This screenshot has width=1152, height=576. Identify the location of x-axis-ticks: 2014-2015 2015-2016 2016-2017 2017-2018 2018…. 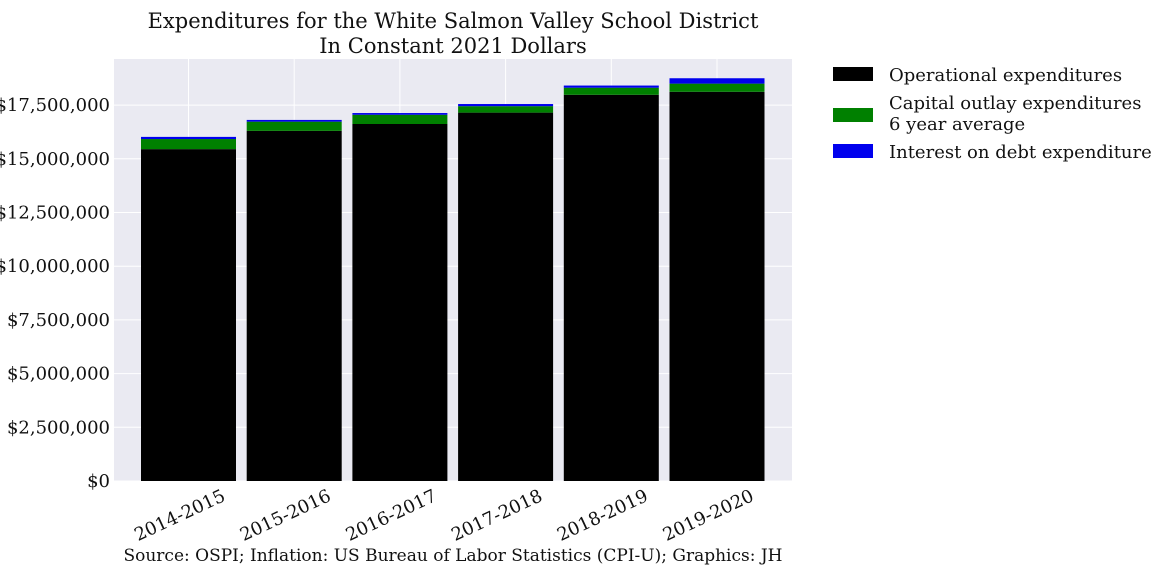
(444, 515).